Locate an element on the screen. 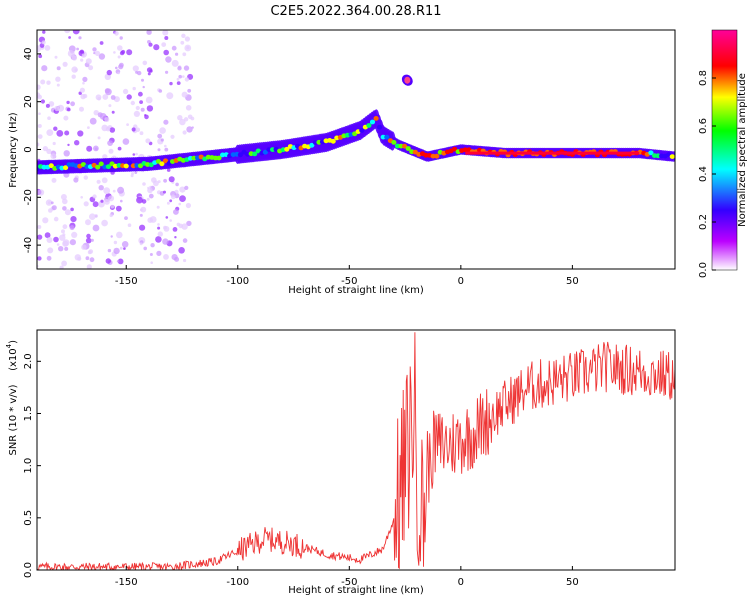 This screenshot has width=750, height=600. spectrogram-y-ticks: 40 20 0 -20 -40 is located at coordinates (32, 150).